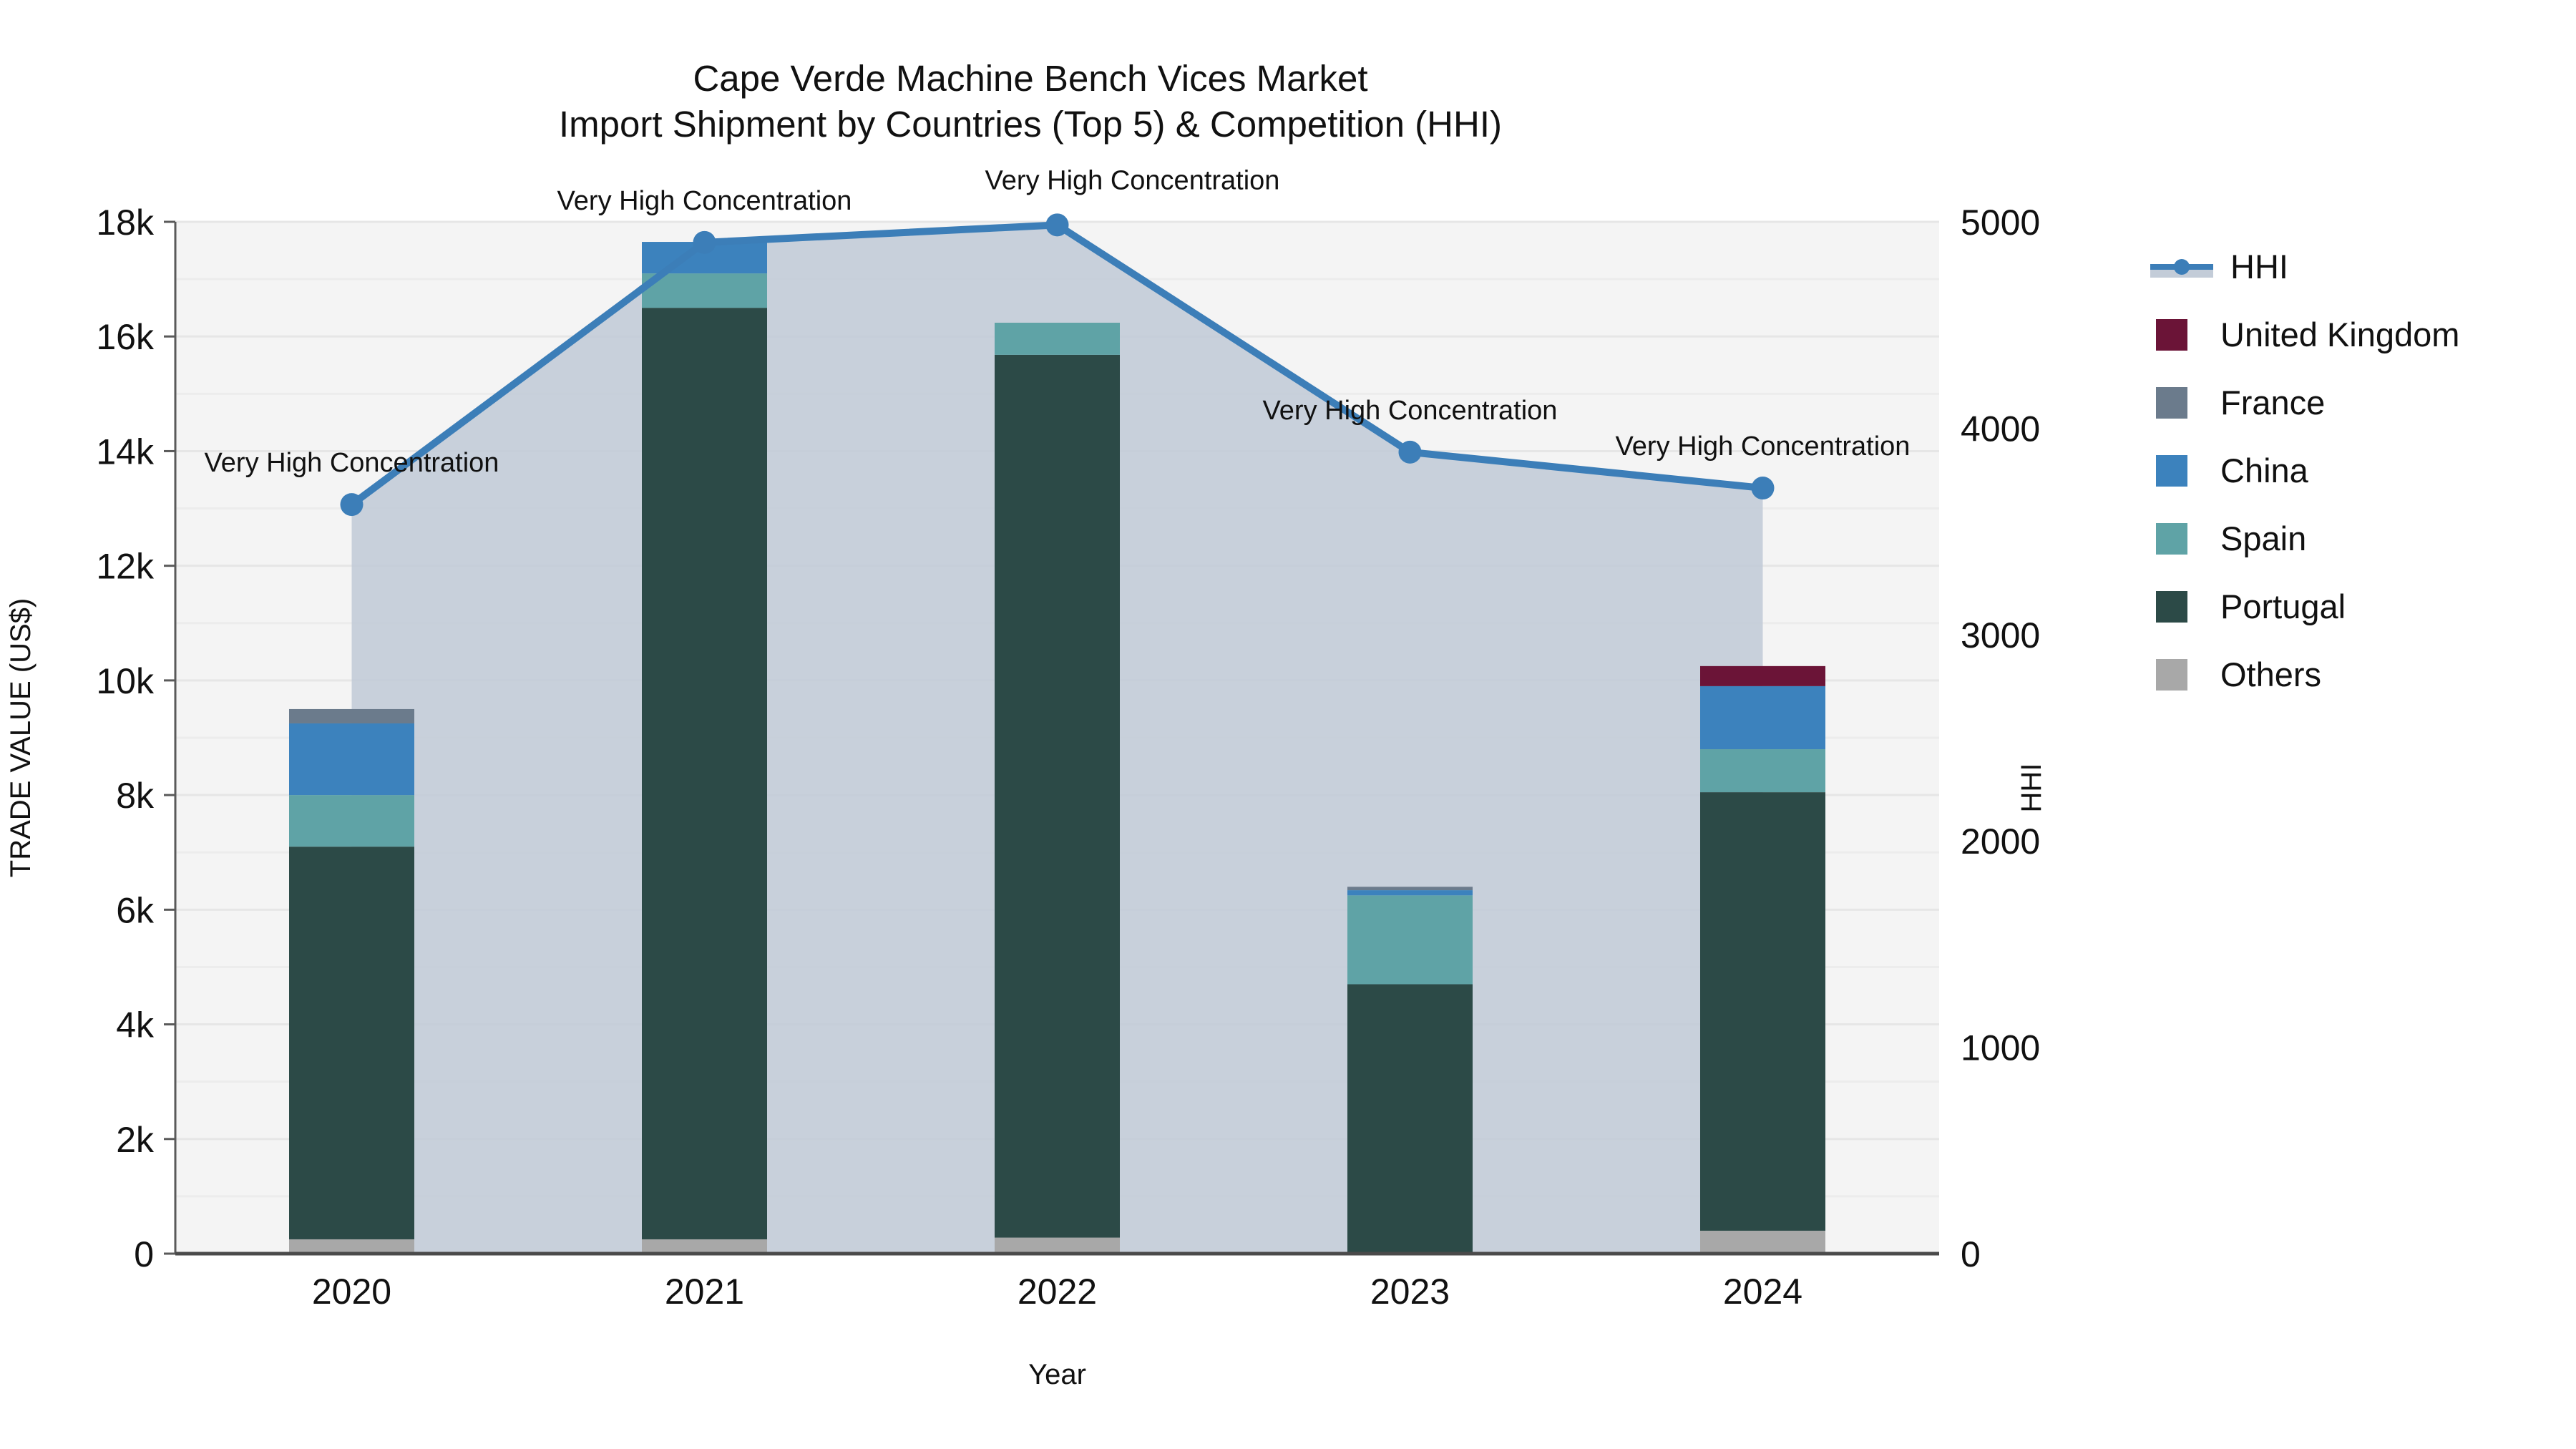  I want to click on legend-item: Portugal, so click(2361, 606).